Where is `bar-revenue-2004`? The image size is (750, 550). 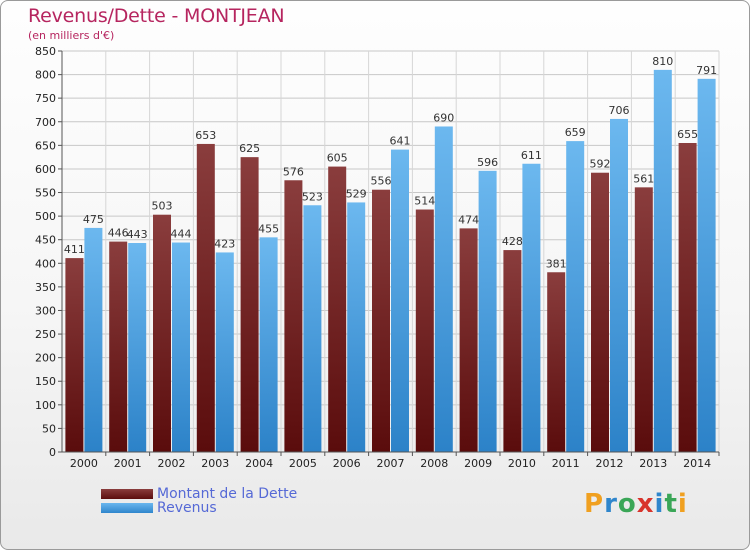 bar-revenue-2004 is located at coordinates (268, 344).